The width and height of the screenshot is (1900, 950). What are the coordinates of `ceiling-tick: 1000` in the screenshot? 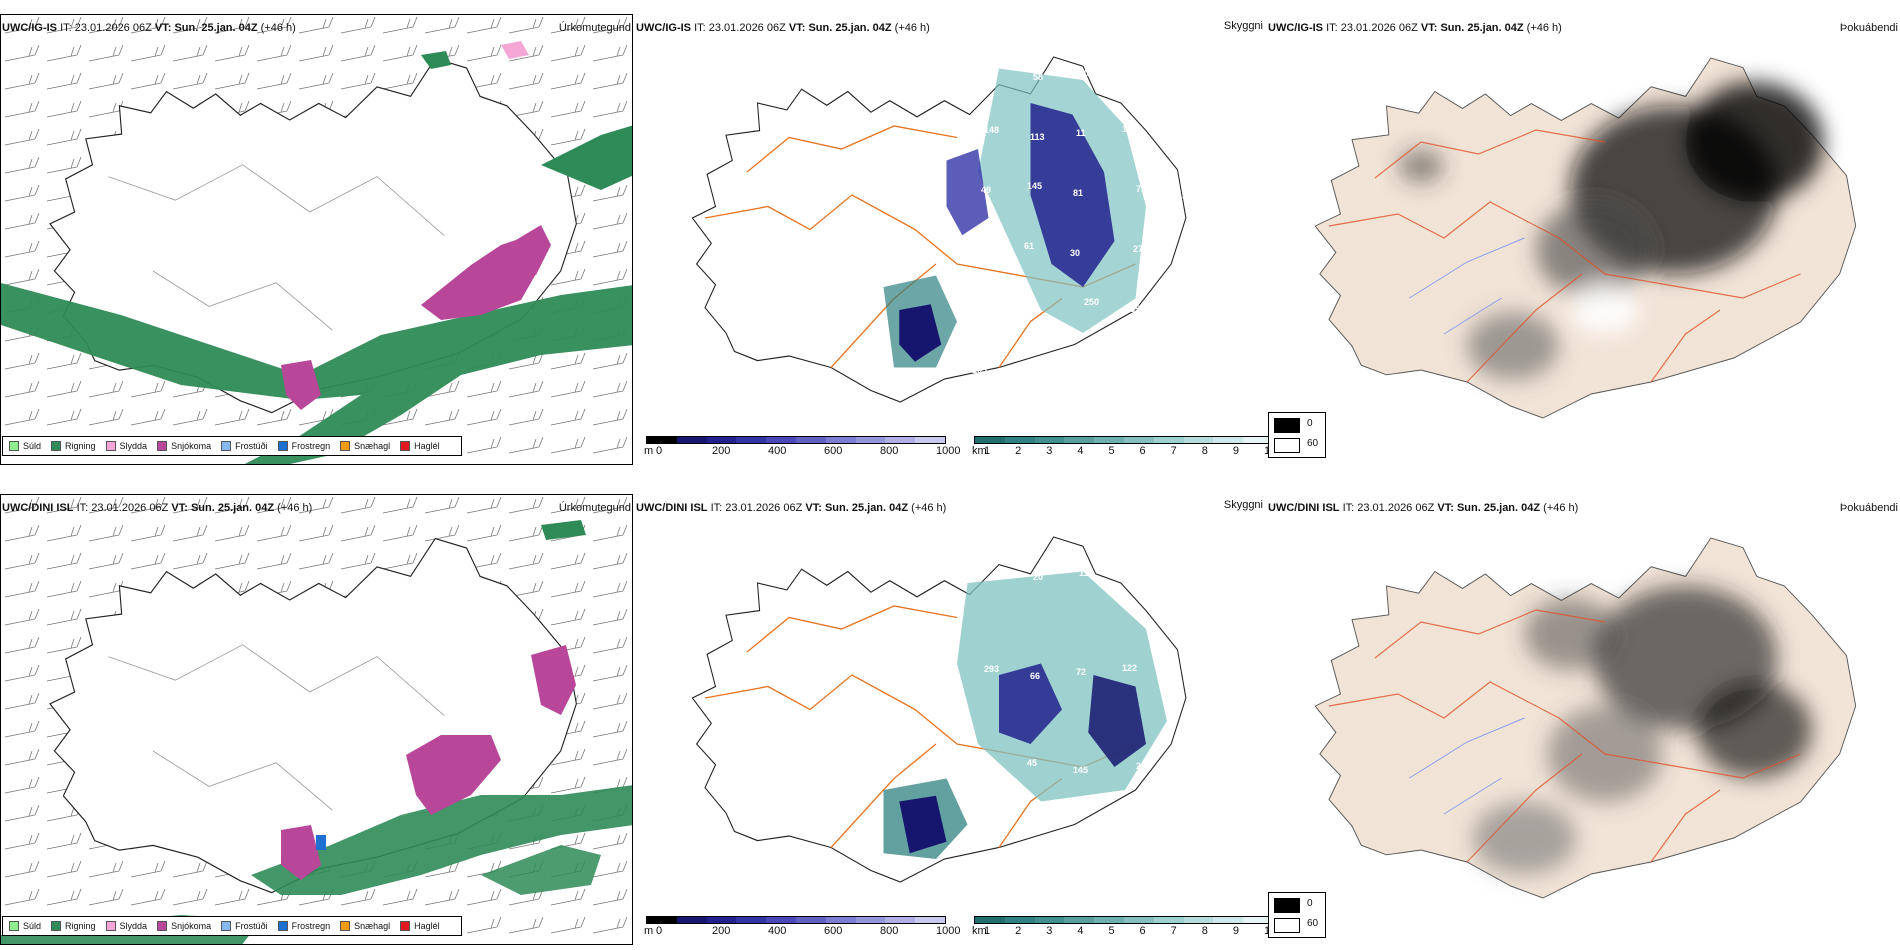 It's located at (948, 931).